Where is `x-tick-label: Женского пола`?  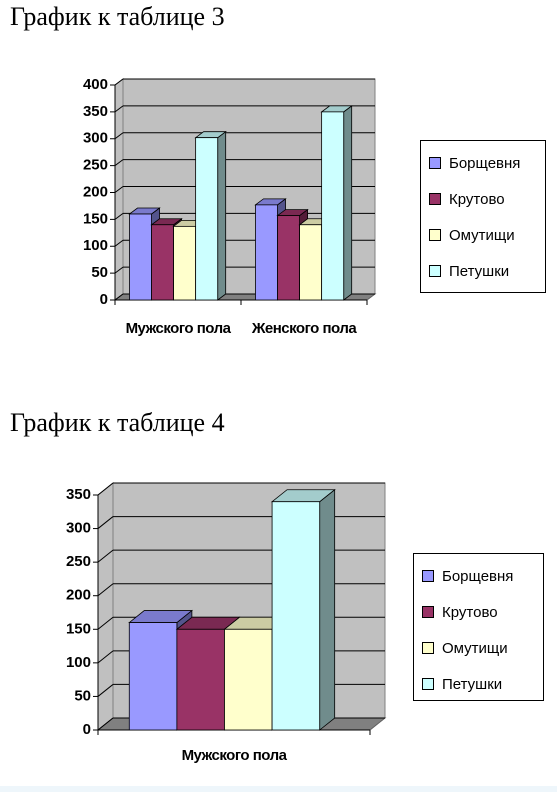 x-tick-label: Женского пола is located at coordinates (304, 328).